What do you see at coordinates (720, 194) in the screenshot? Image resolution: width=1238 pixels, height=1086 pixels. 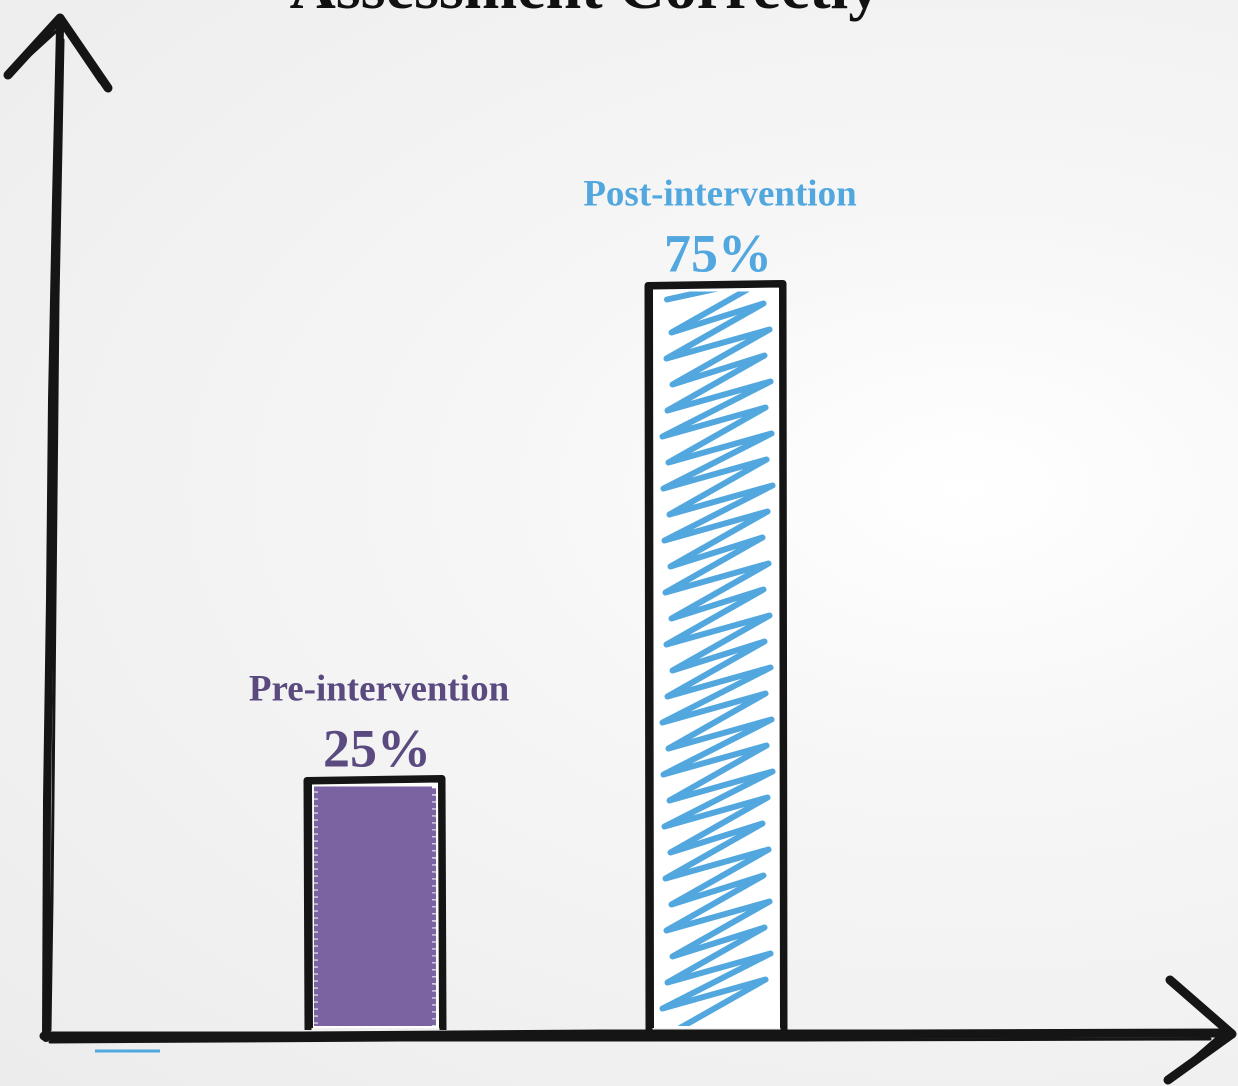 I see `category-label-2: Post-intervention` at bounding box center [720, 194].